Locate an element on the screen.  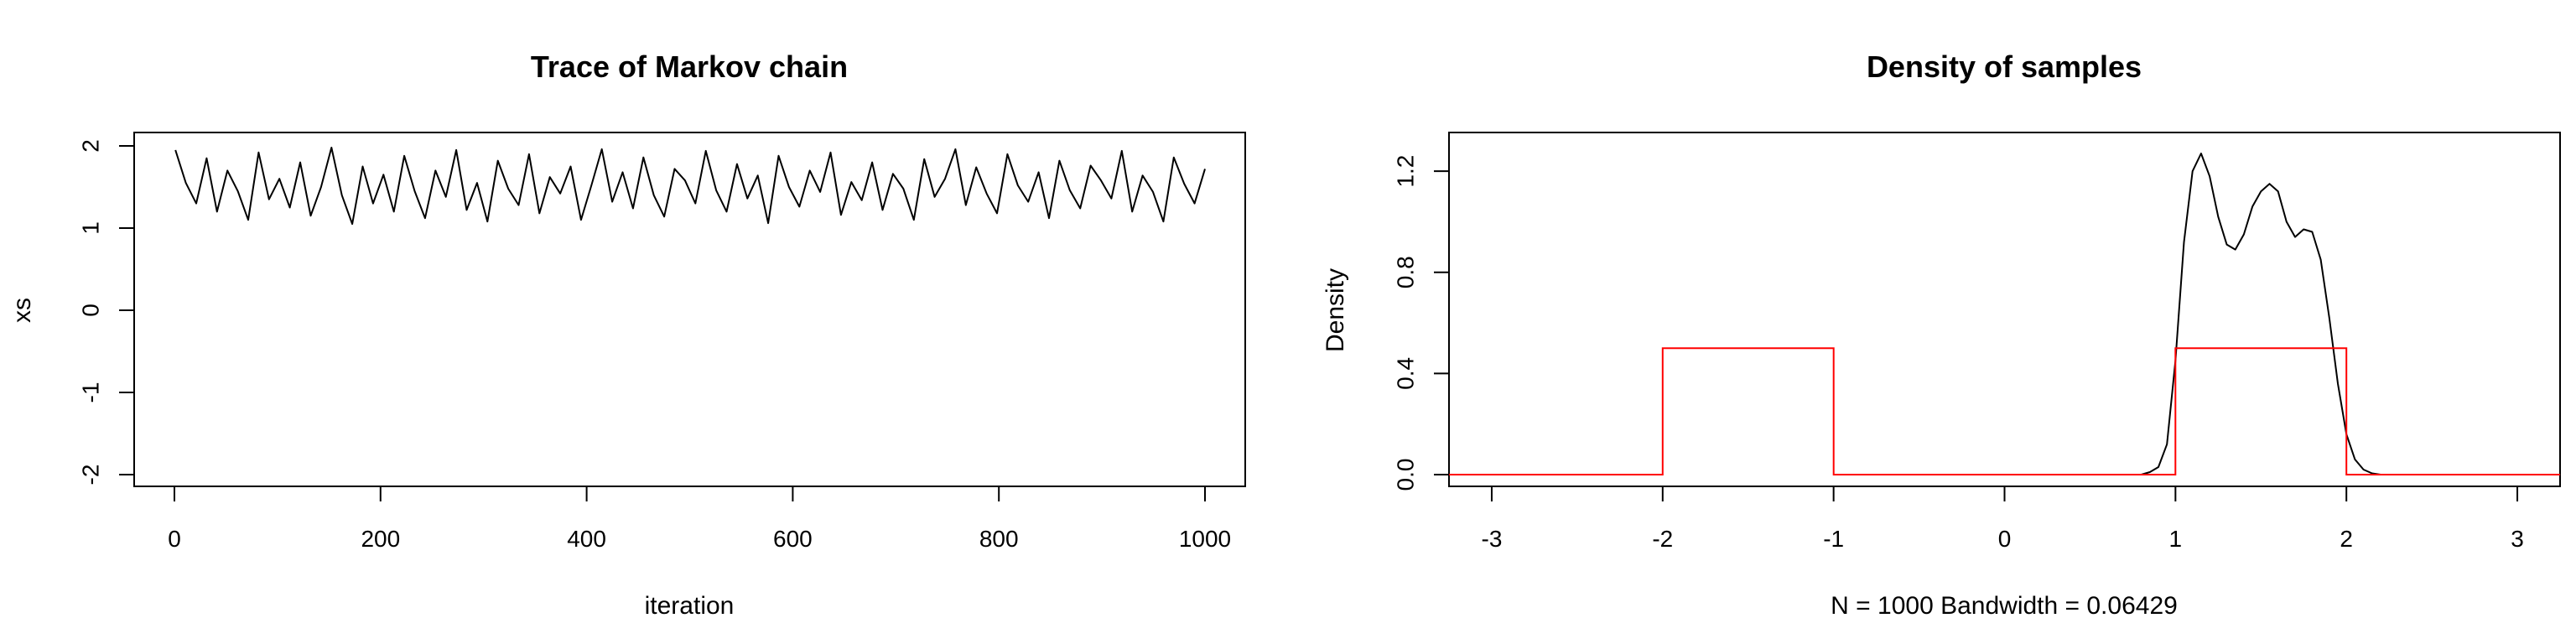
density-y-tick-label: 0.4 is located at coordinates (1405, 373).